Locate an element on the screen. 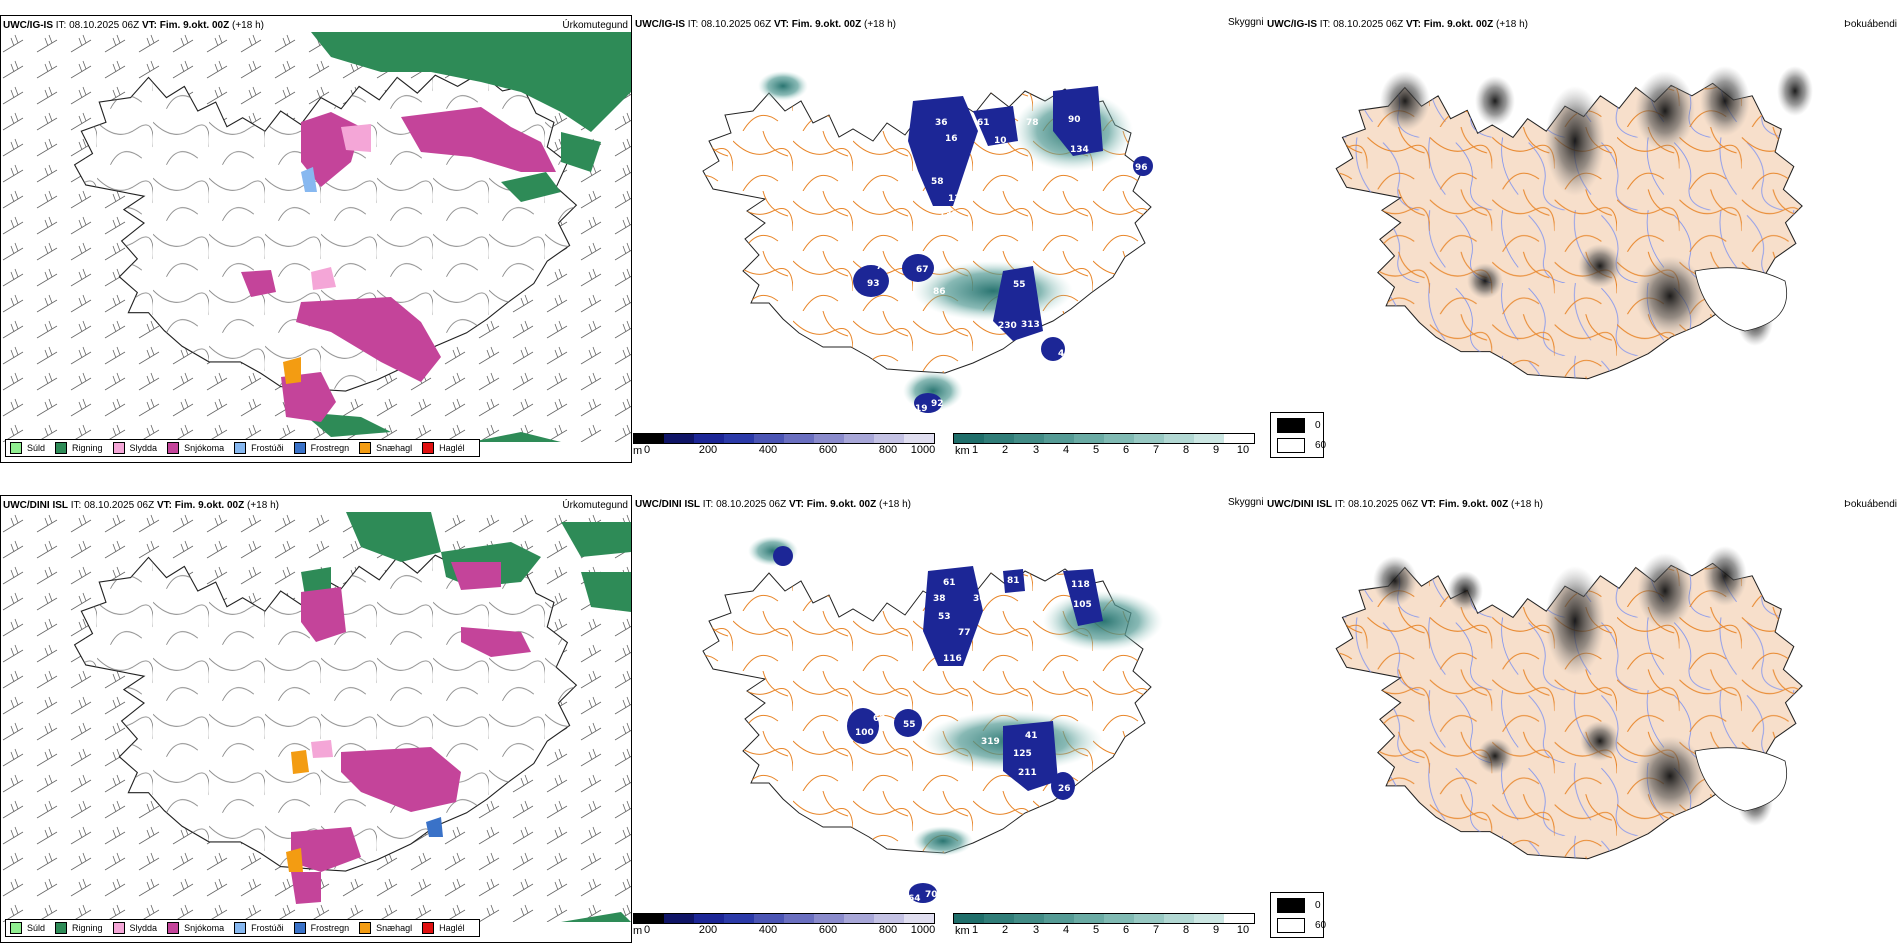 The width and height of the screenshot is (1900, 950). legend-item: Haglél is located at coordinates (443, 928).